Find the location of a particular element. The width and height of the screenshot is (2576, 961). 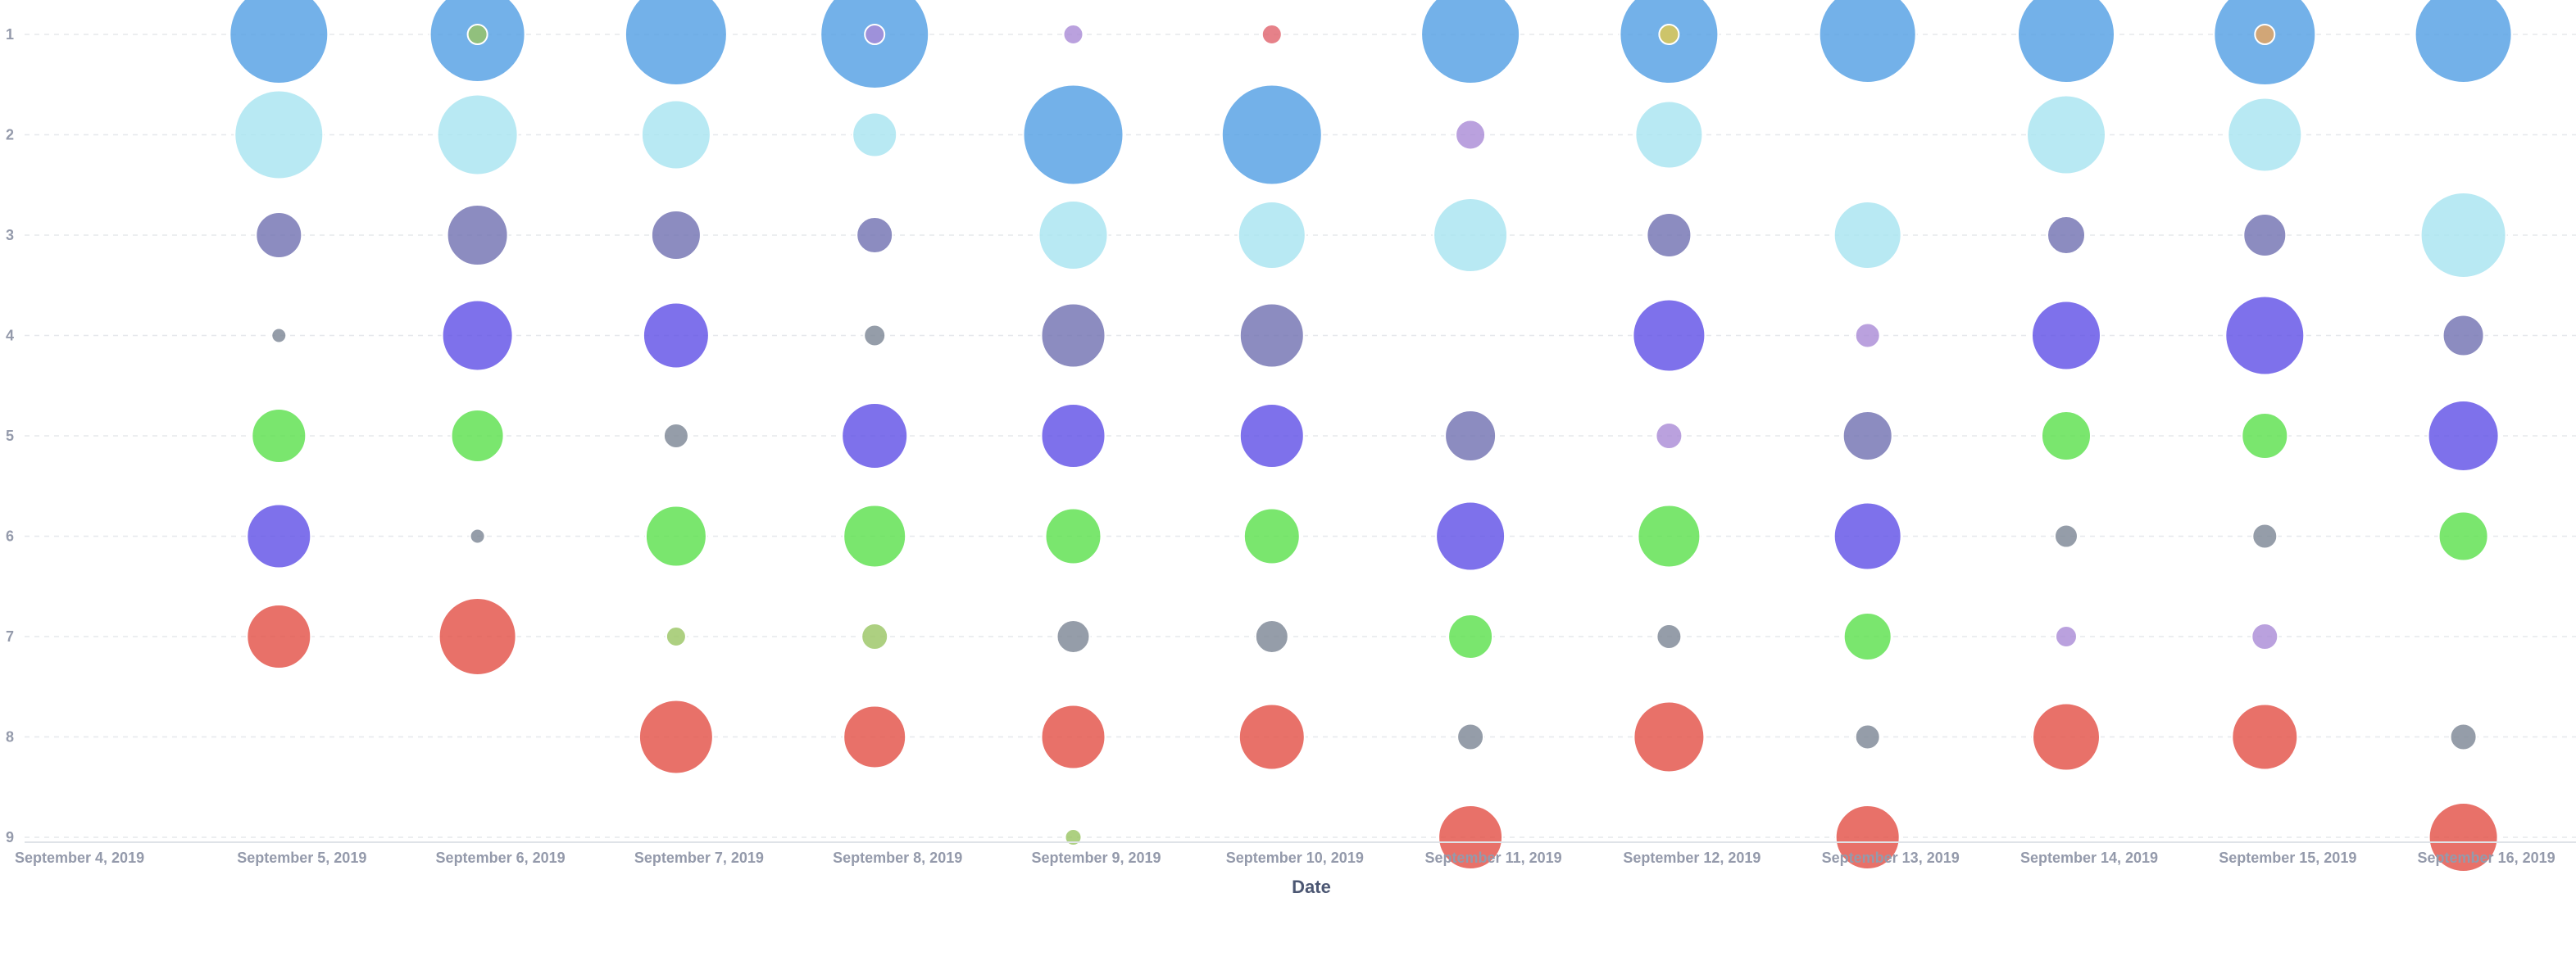

y-tick-labels: 1 2 3 4 5 6 7 8 9 is located at coordinates (10, 435).